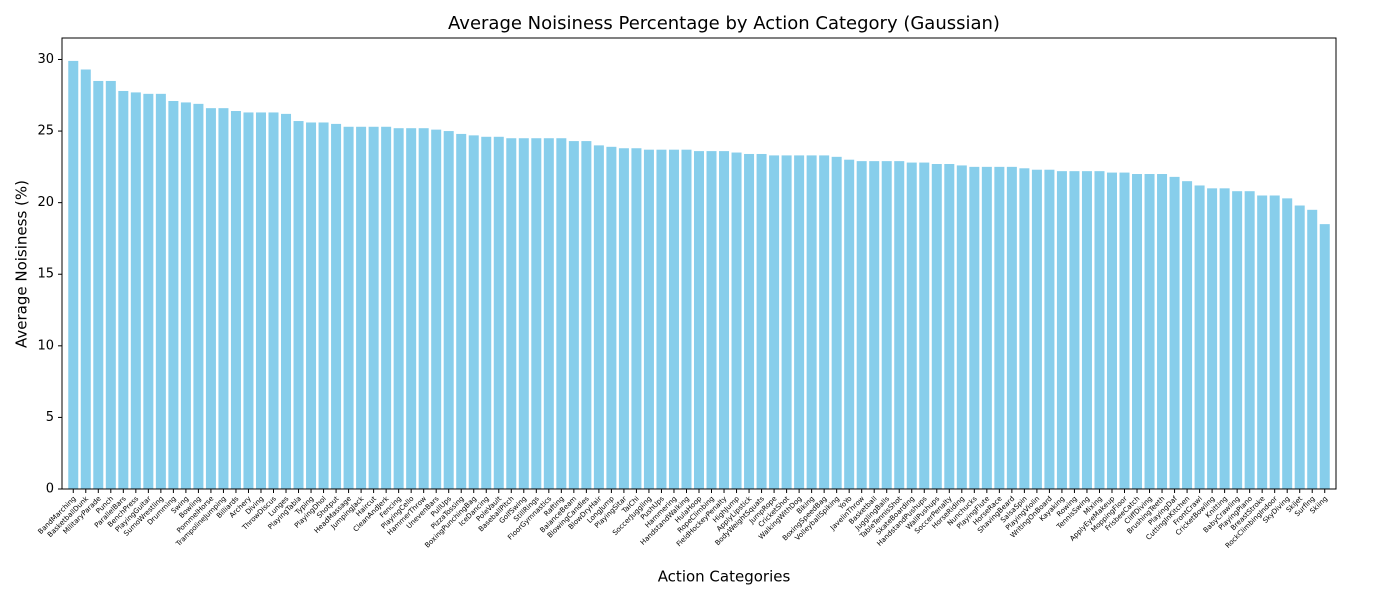  Describe the element at coordinates (45, 202) in the screenshot. I see `y-tick-label: 20` at that location.